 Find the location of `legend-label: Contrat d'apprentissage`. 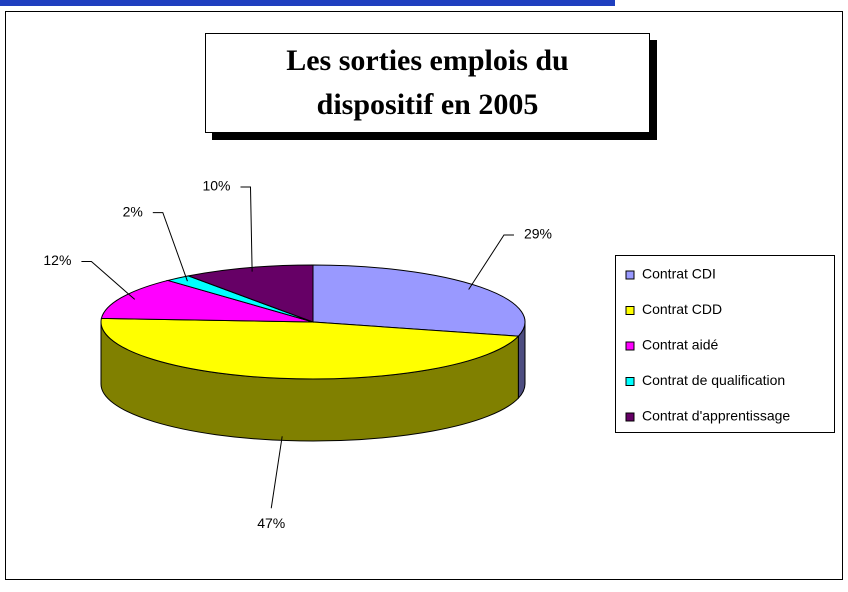

legend-label: Contrat d'apprentissage is located at coordinates (716, 416).